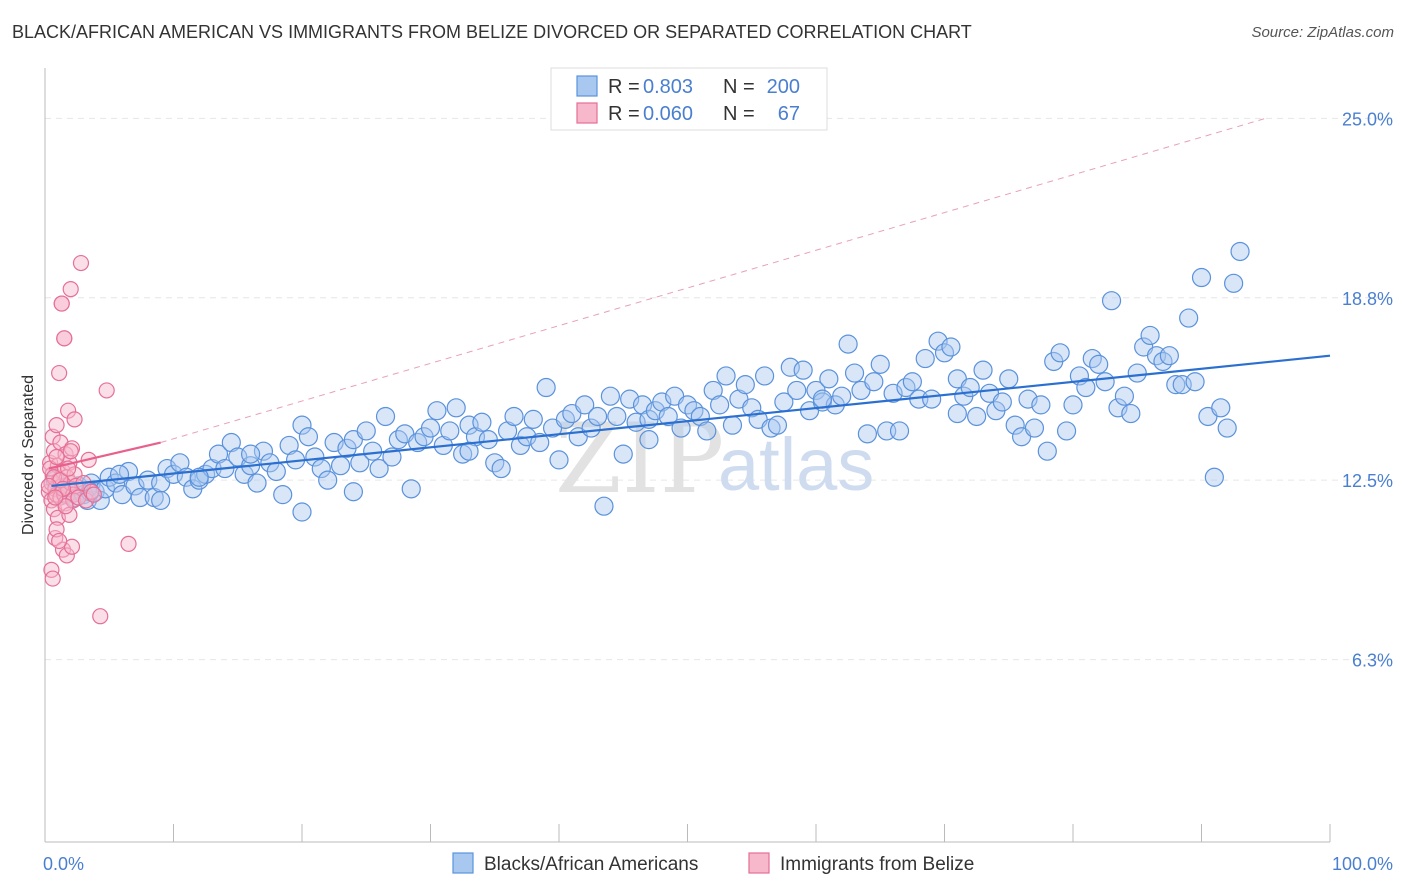 Image resolution: width=1406 pixels, height=892 pixels. Describe the element at coordinates (88, 439) in the screenshot. I see `belize-points` at that location.